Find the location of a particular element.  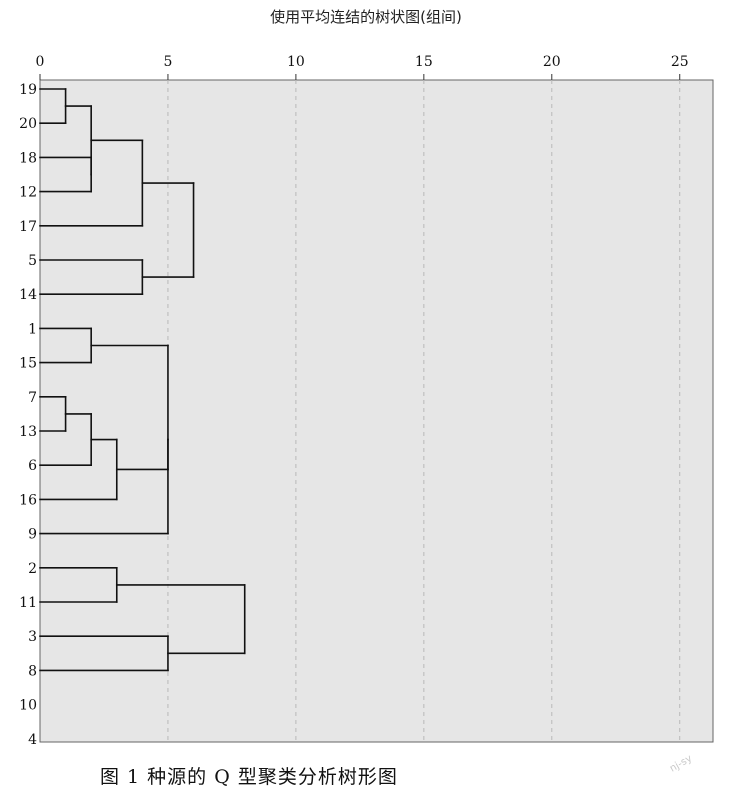

leaf-label: 12 is located at coordinates (28, 193).